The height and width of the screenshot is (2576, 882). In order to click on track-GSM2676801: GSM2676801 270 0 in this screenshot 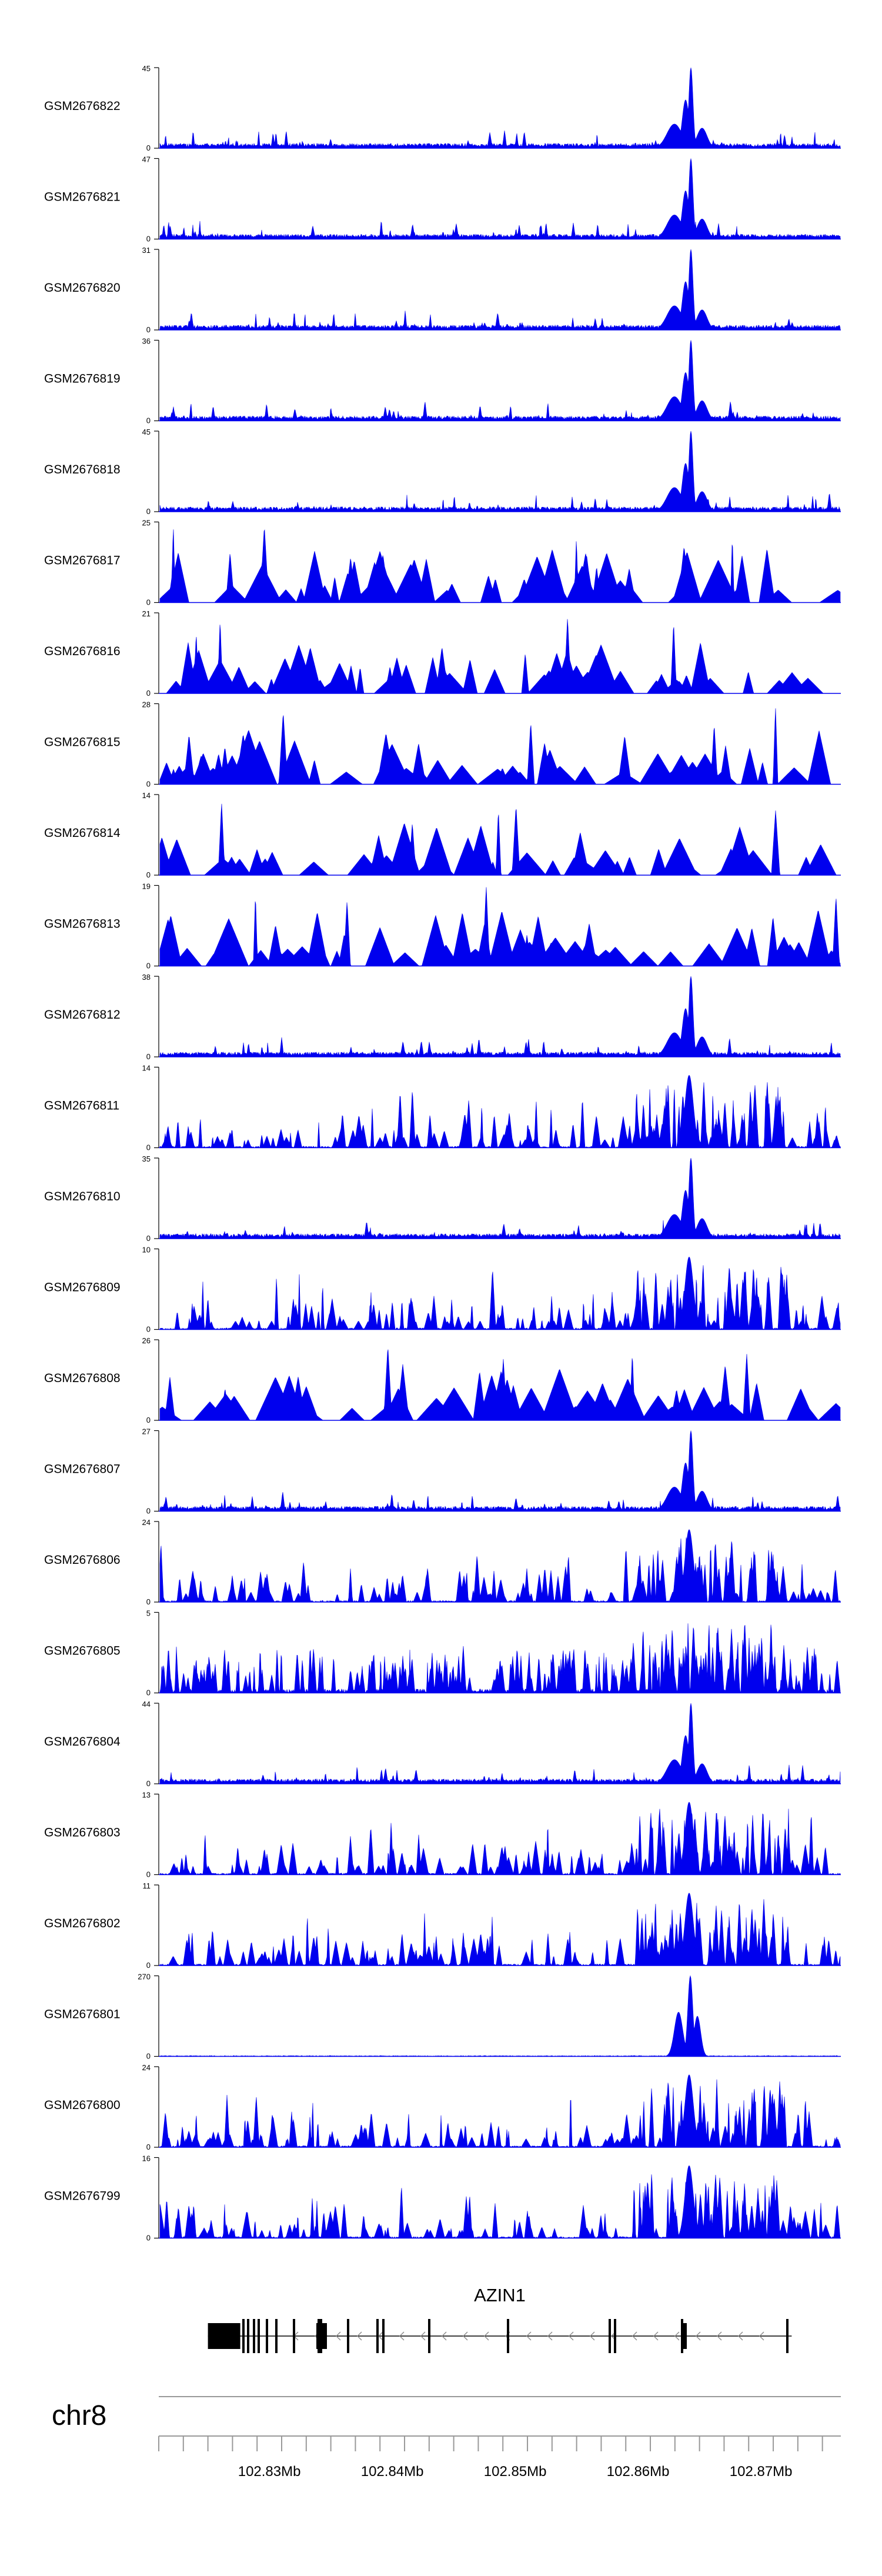, I will do `click(442, 2017)`.